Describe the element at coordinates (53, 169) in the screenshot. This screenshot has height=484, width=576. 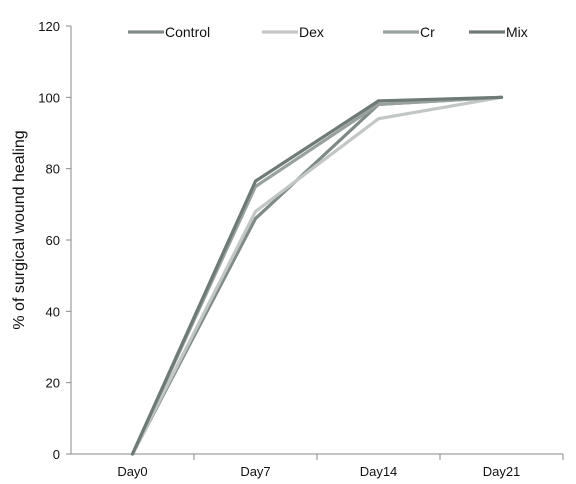
I see `y-tick-label: 80` at that location.